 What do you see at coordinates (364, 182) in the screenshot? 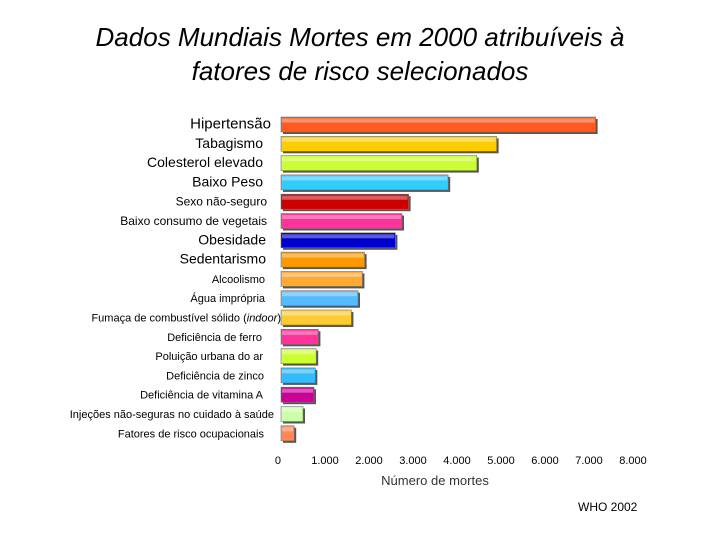
I see `bar-baixo-peso` at bounding box center [364, 182].